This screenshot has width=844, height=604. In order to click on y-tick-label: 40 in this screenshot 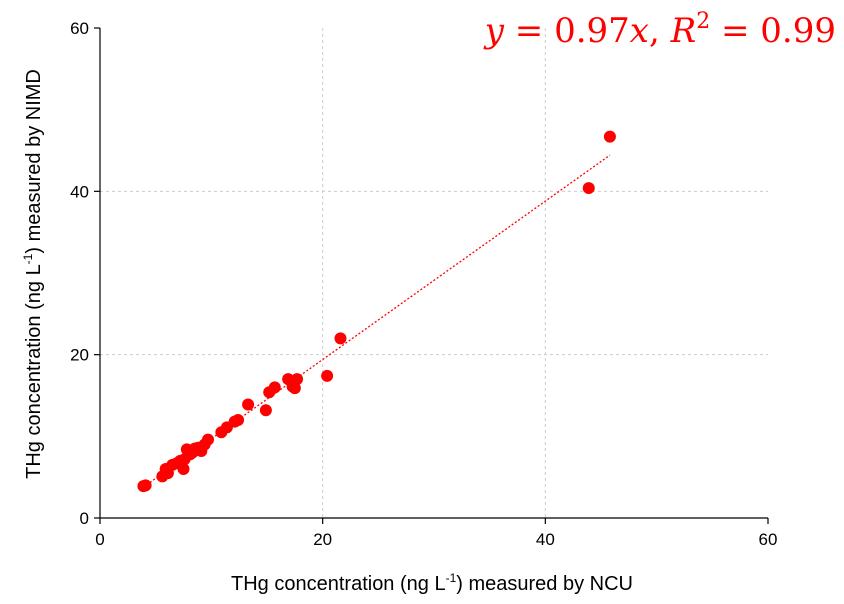, I will do `click(79, 191)`.